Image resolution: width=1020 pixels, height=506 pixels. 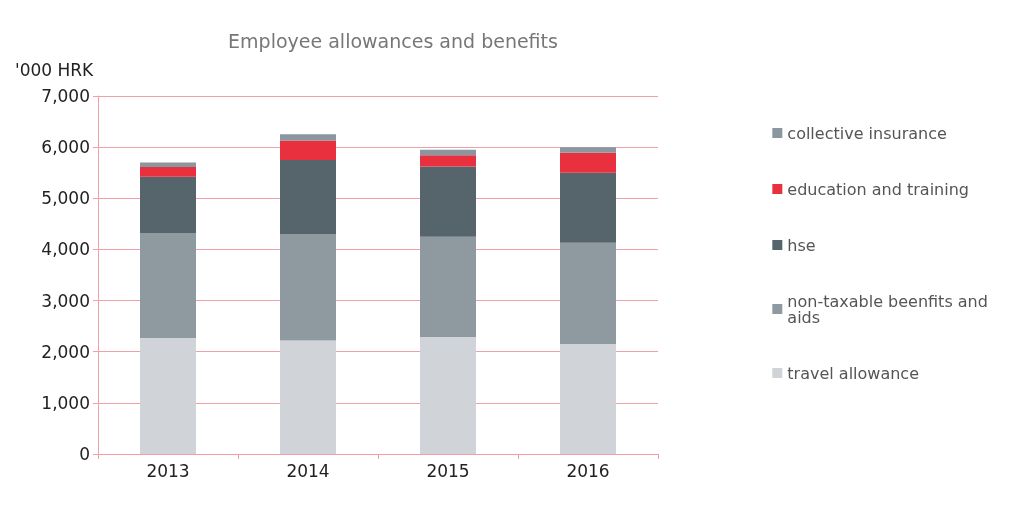 What do you see at coordinates (168, 470) in the screenshot?
I see `x-tick-label: 2013` at bounding box center [168, 470].